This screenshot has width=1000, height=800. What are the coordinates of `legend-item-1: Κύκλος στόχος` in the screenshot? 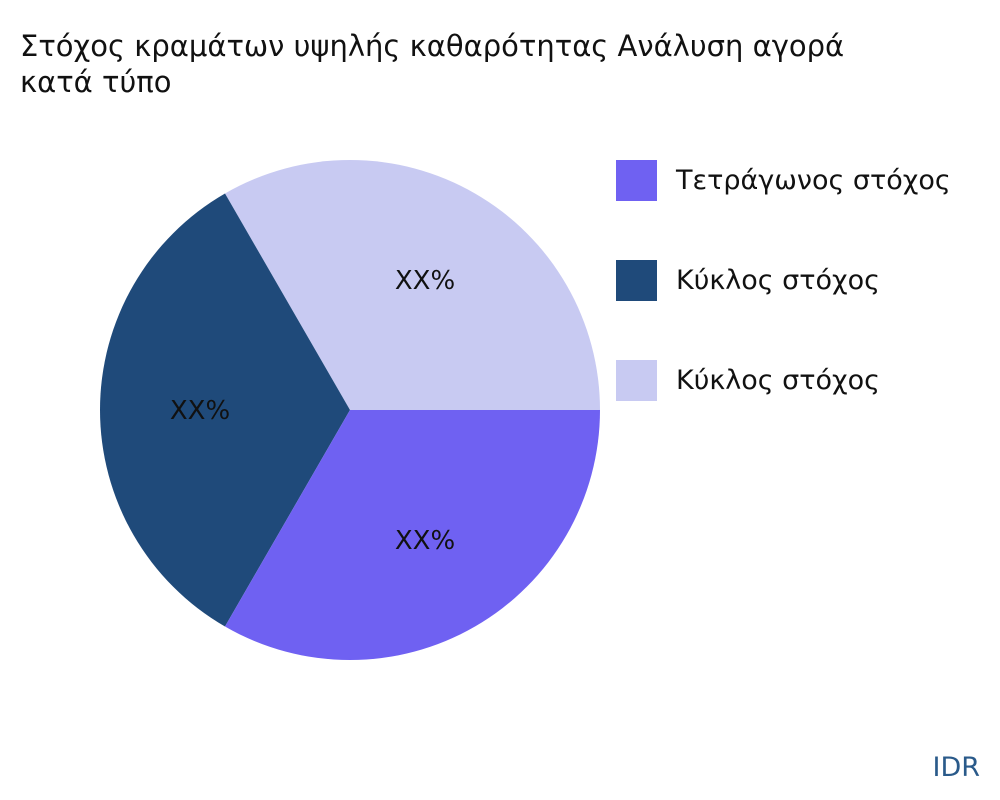 It's located at (748, 280).